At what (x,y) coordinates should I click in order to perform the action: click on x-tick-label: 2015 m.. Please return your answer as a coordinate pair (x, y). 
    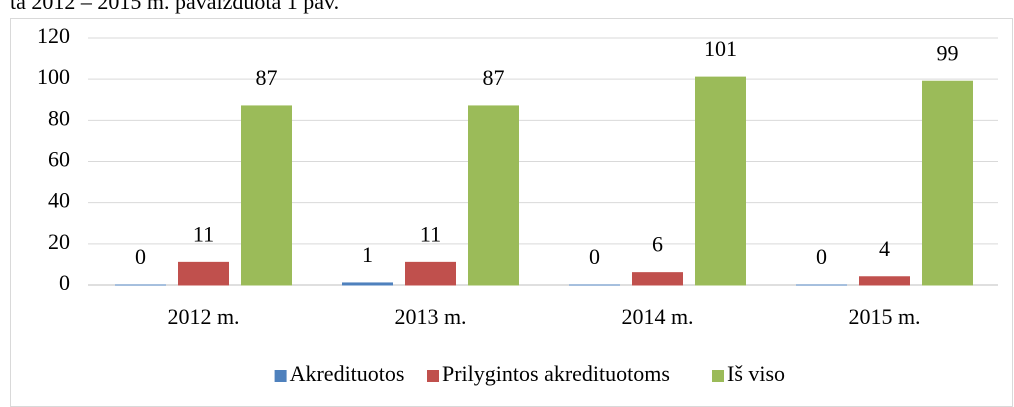
    Looking at the image, I should click on (884, 316).